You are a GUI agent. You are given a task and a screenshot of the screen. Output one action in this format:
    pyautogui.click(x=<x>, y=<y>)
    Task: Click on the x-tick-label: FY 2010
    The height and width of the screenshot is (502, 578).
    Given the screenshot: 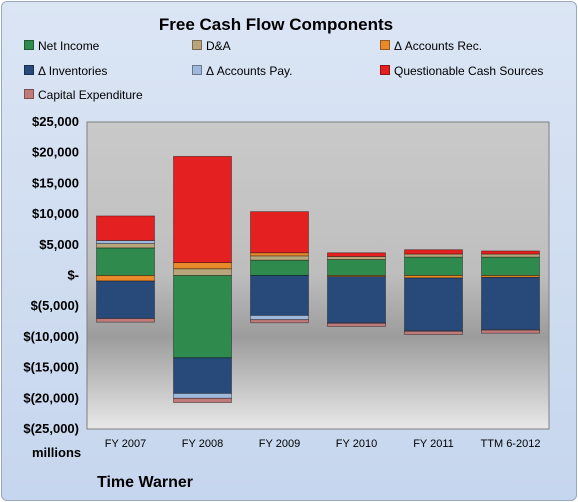 What is the action you would take?
    pyautogui.click(x=356, y=444)
    